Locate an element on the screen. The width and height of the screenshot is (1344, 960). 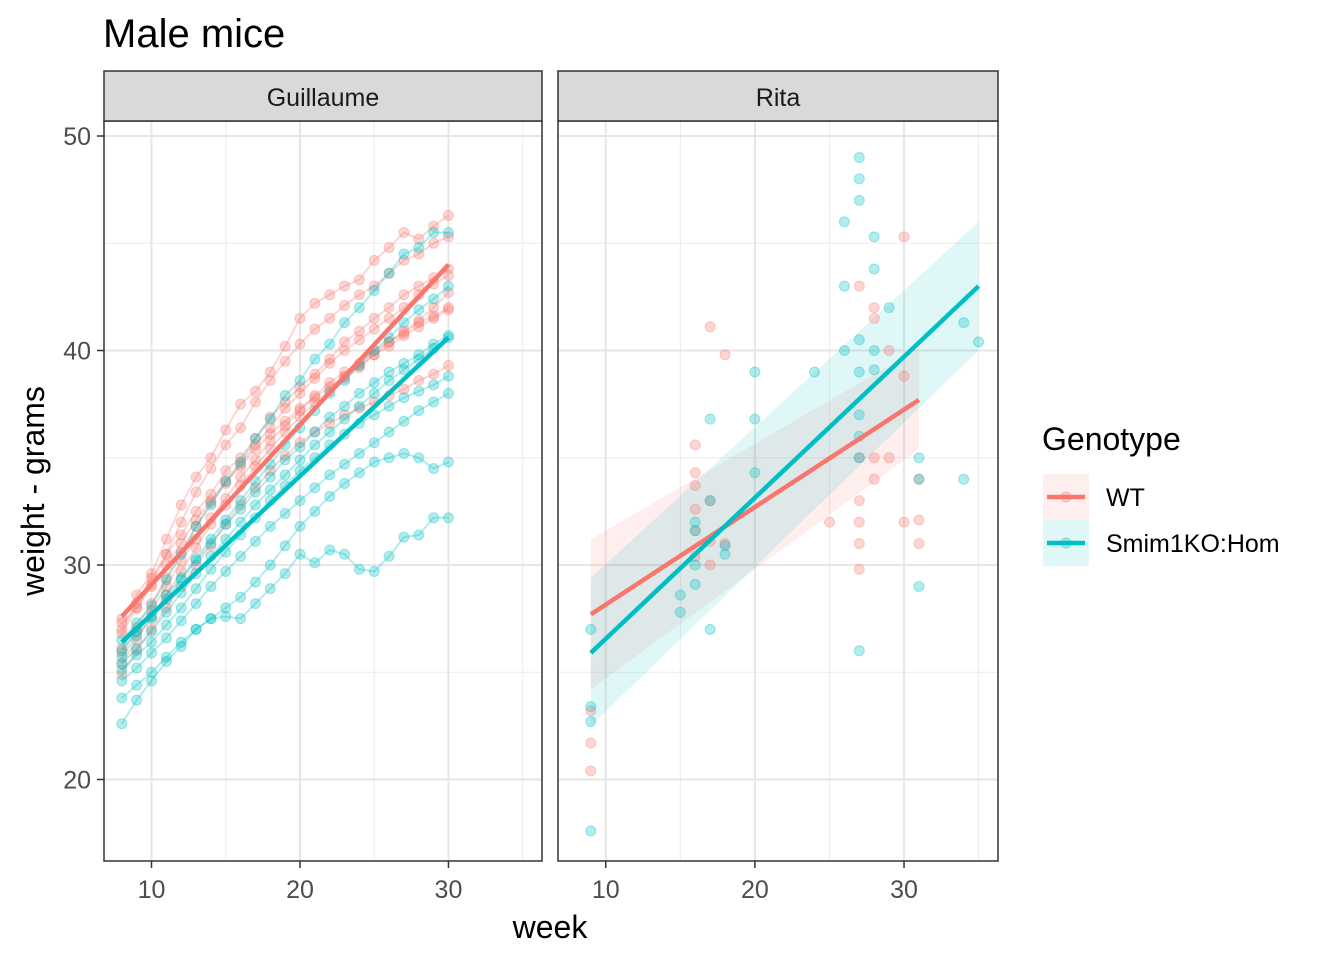
legend-item-wt: WT is located at coordinates (1094, 497).